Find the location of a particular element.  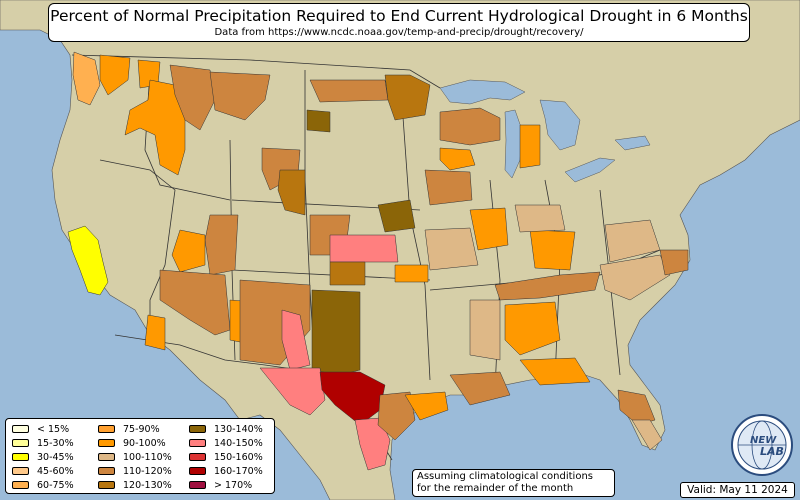

region-carolinas is located at coordinates (635, 277).